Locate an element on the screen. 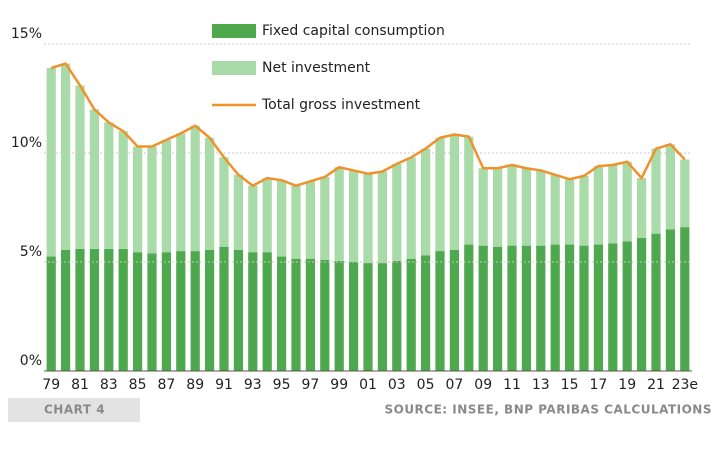 Image resolution: width=724 pixels, height=450 pixels. x-tick-label: 87 is located at coordinates (166, 385).